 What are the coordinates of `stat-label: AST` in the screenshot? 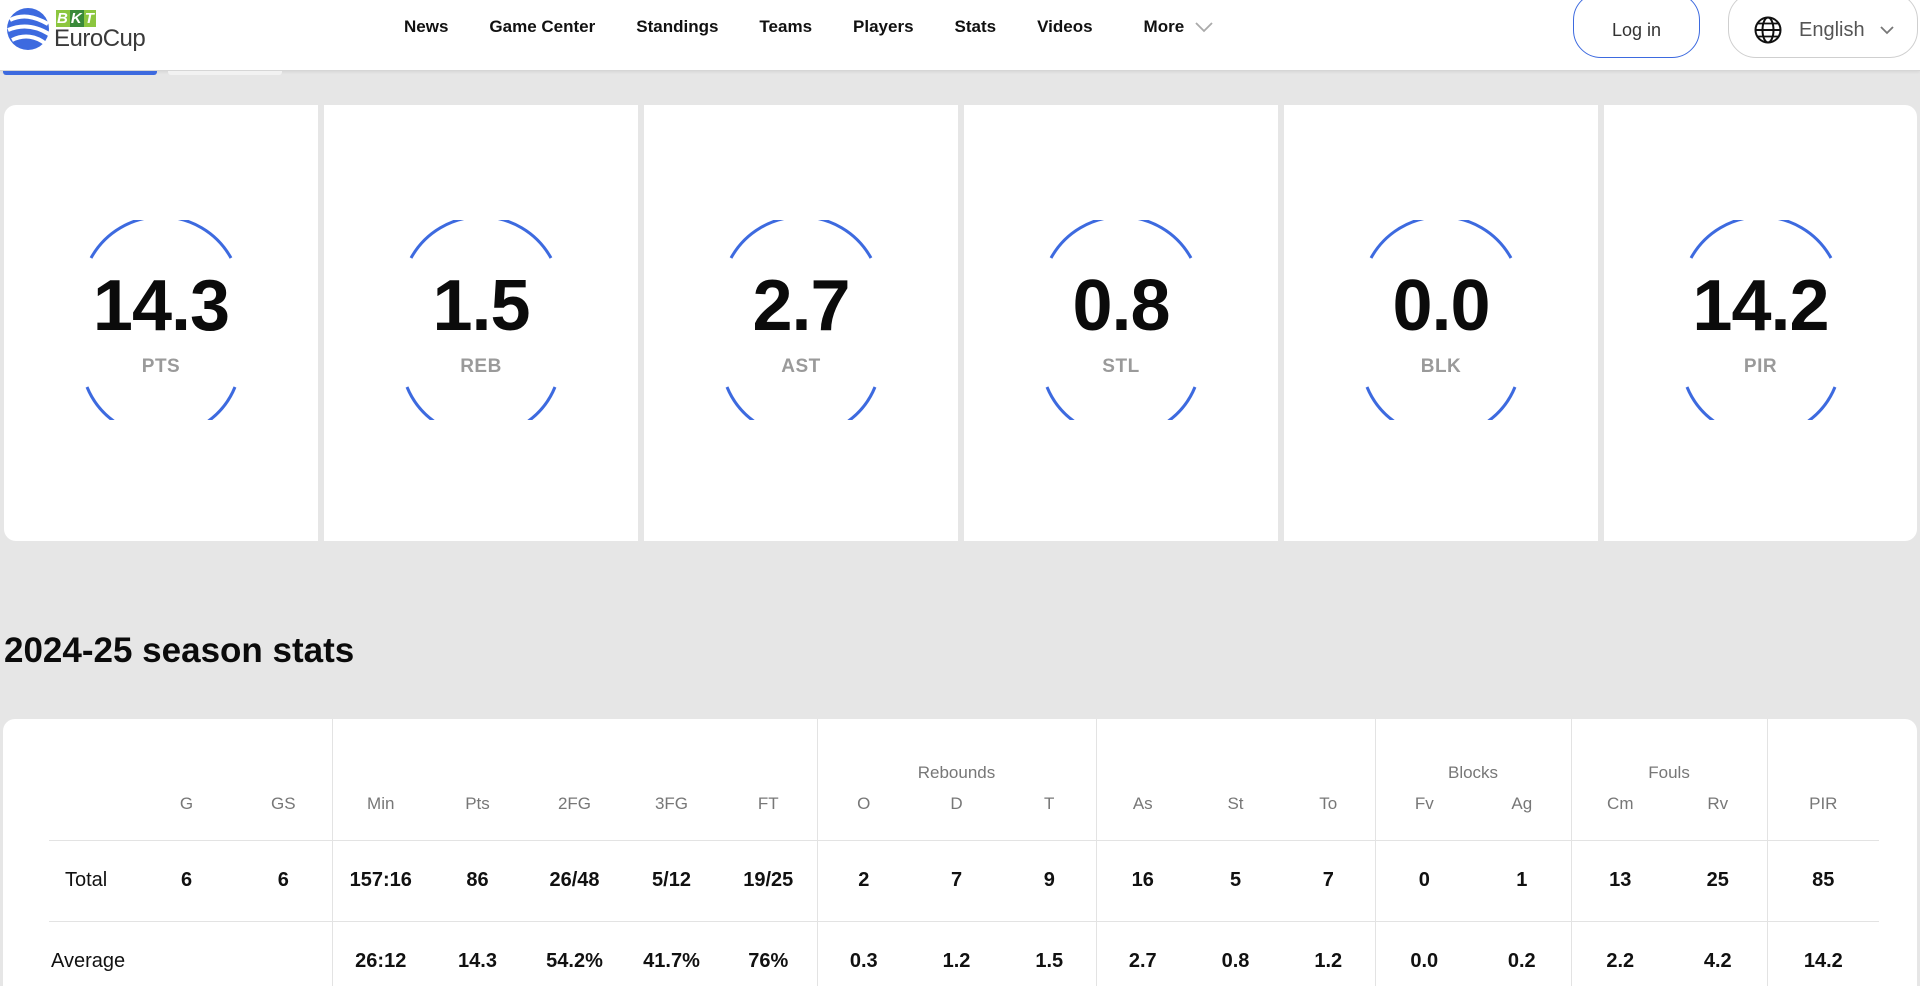 It's located at (801, 366).